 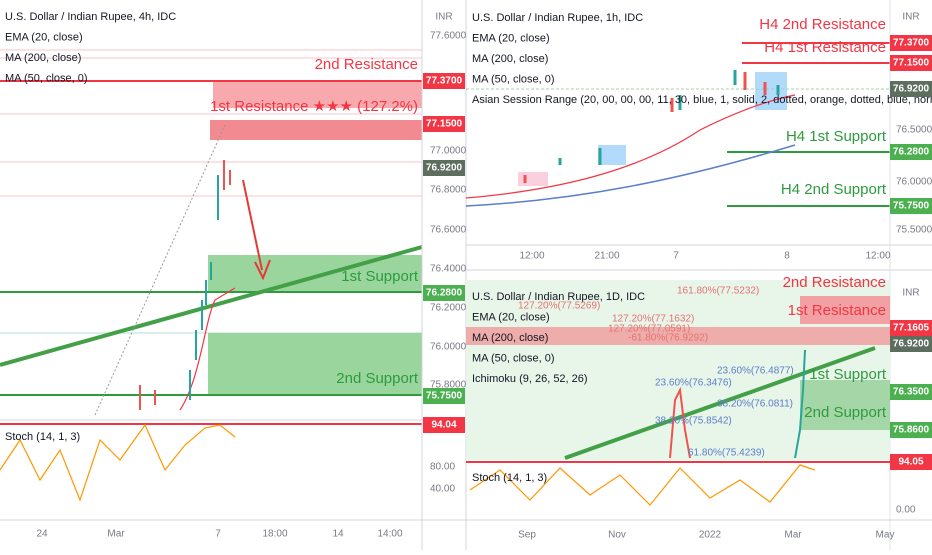 I want to click on fib-label: 23.60%(76.4877), so click(x=755, y=371).